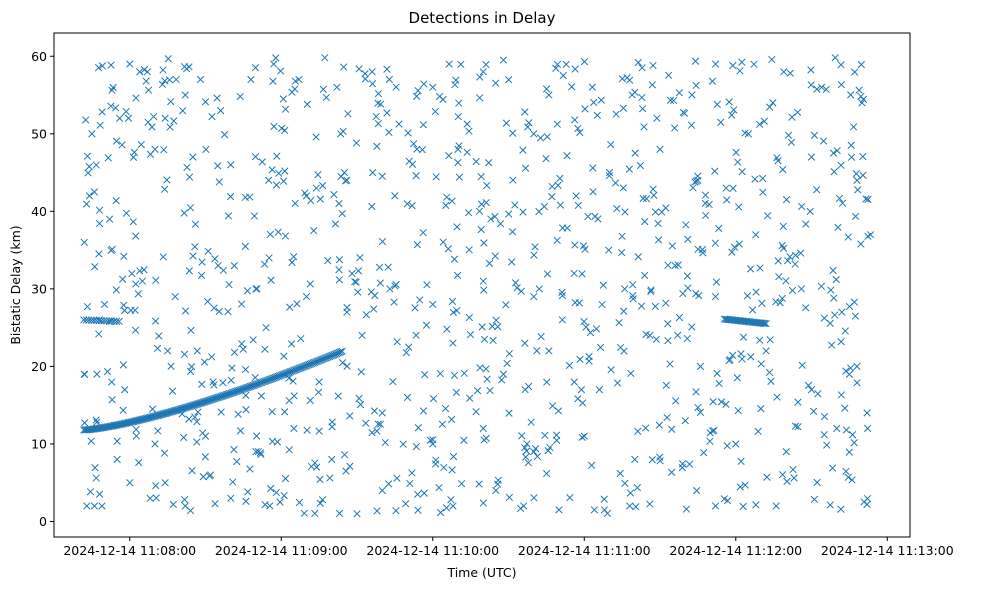 Image resolution: width=989 pixels, height=590 pixels. Describe the element at coordinates (39, 133) in the screenshot. I see `y-tick-label: 50` at that location.